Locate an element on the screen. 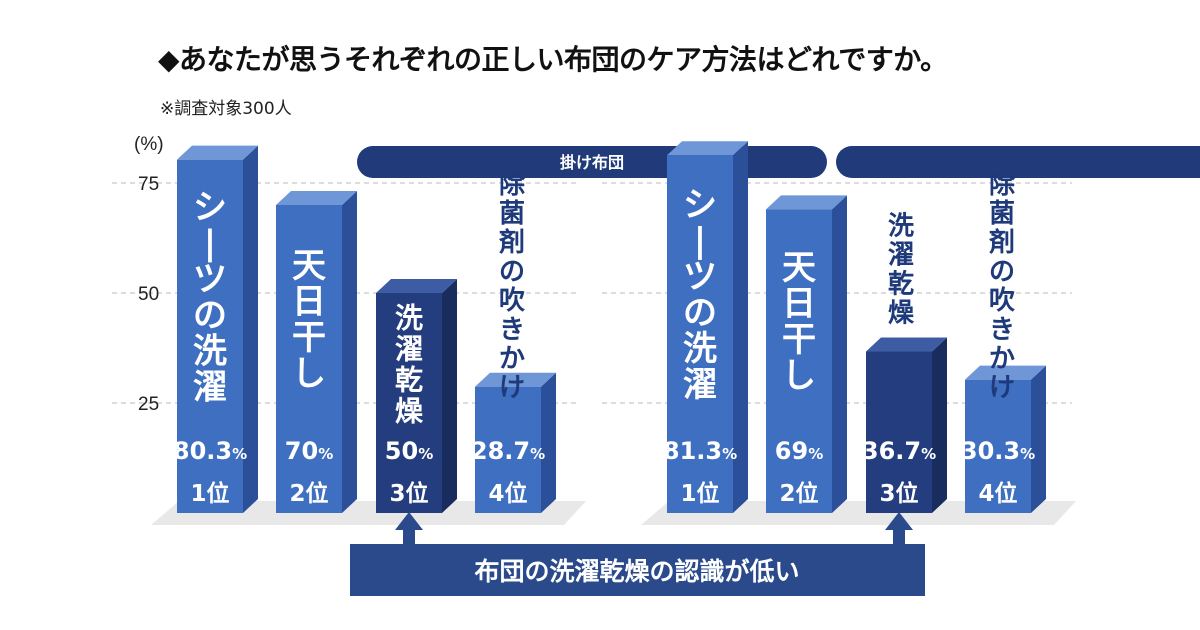 The image size is (1200, 630). svg-text: 除 is located at coordinates (512, 184).